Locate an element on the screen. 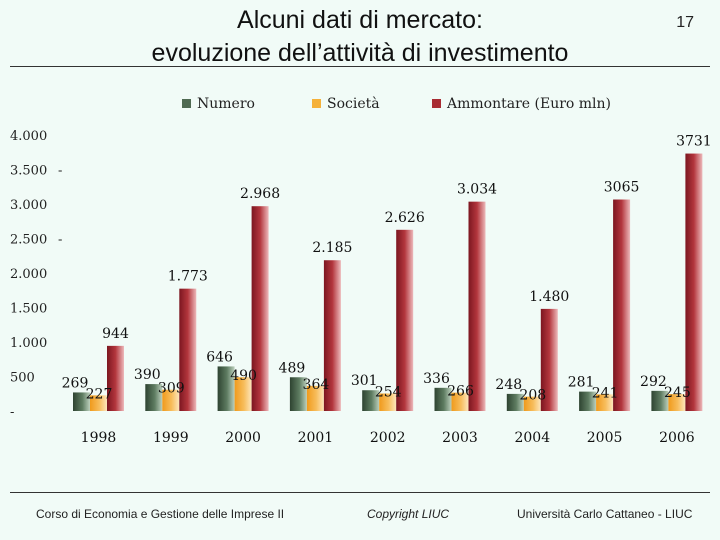 The width and height of the screenshot is (720, 540). x-tick-label-1999: 1999 is located at coordinates (171, 438).